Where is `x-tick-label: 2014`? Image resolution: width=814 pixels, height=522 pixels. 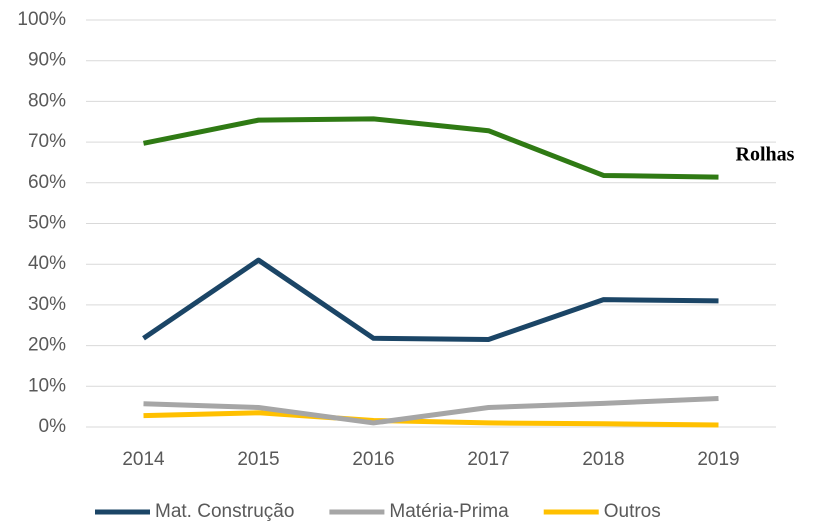 x-tick-label: 2014 is located at coordinates (143, 459).